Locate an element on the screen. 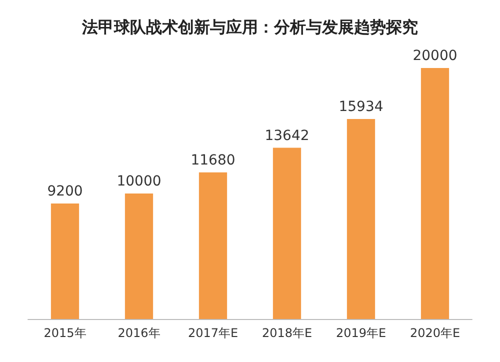 The width and height of the screenshot is (500, 362). x-tick-label: 2020年E is located at coordinates (435, 333).